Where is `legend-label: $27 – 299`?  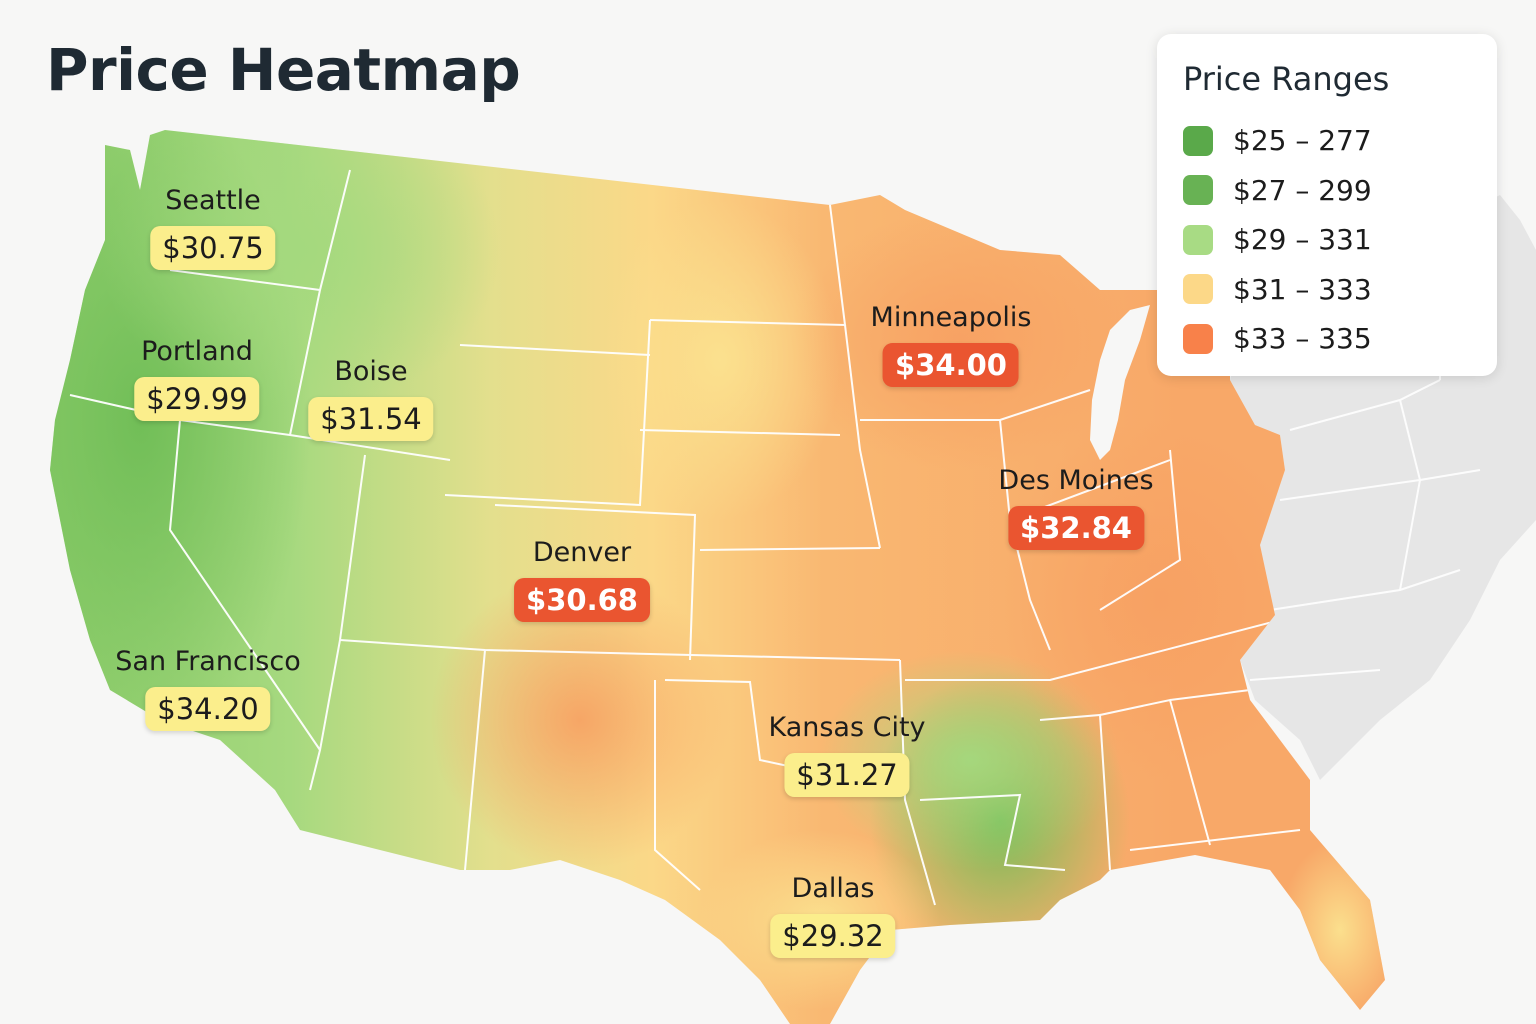 legend-label: $27 – 299 is located at coordinates (1302, 190).